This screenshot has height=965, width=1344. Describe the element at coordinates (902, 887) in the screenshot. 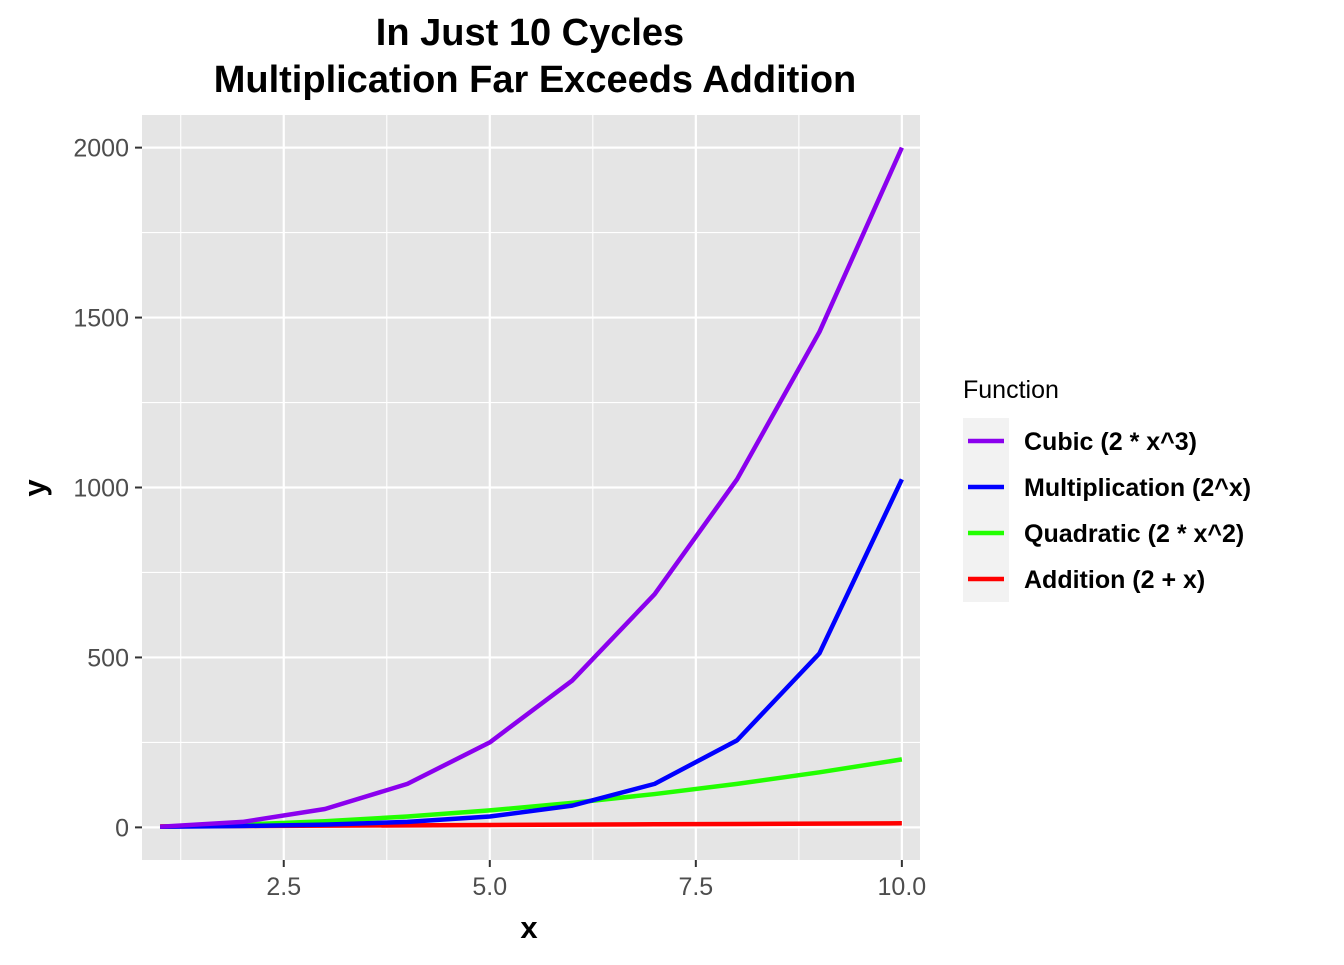

I see `x-tick-label: 10.0` at that location.